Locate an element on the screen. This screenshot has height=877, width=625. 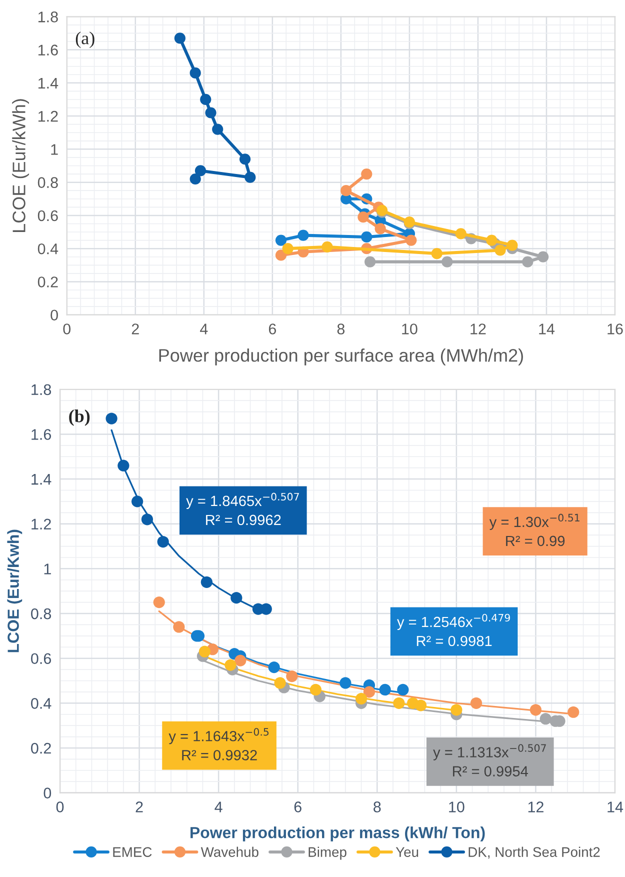
text: y = 1.2546x$^{−0.479}$ R² = 0.9981 is located at coordinates (453, 630).